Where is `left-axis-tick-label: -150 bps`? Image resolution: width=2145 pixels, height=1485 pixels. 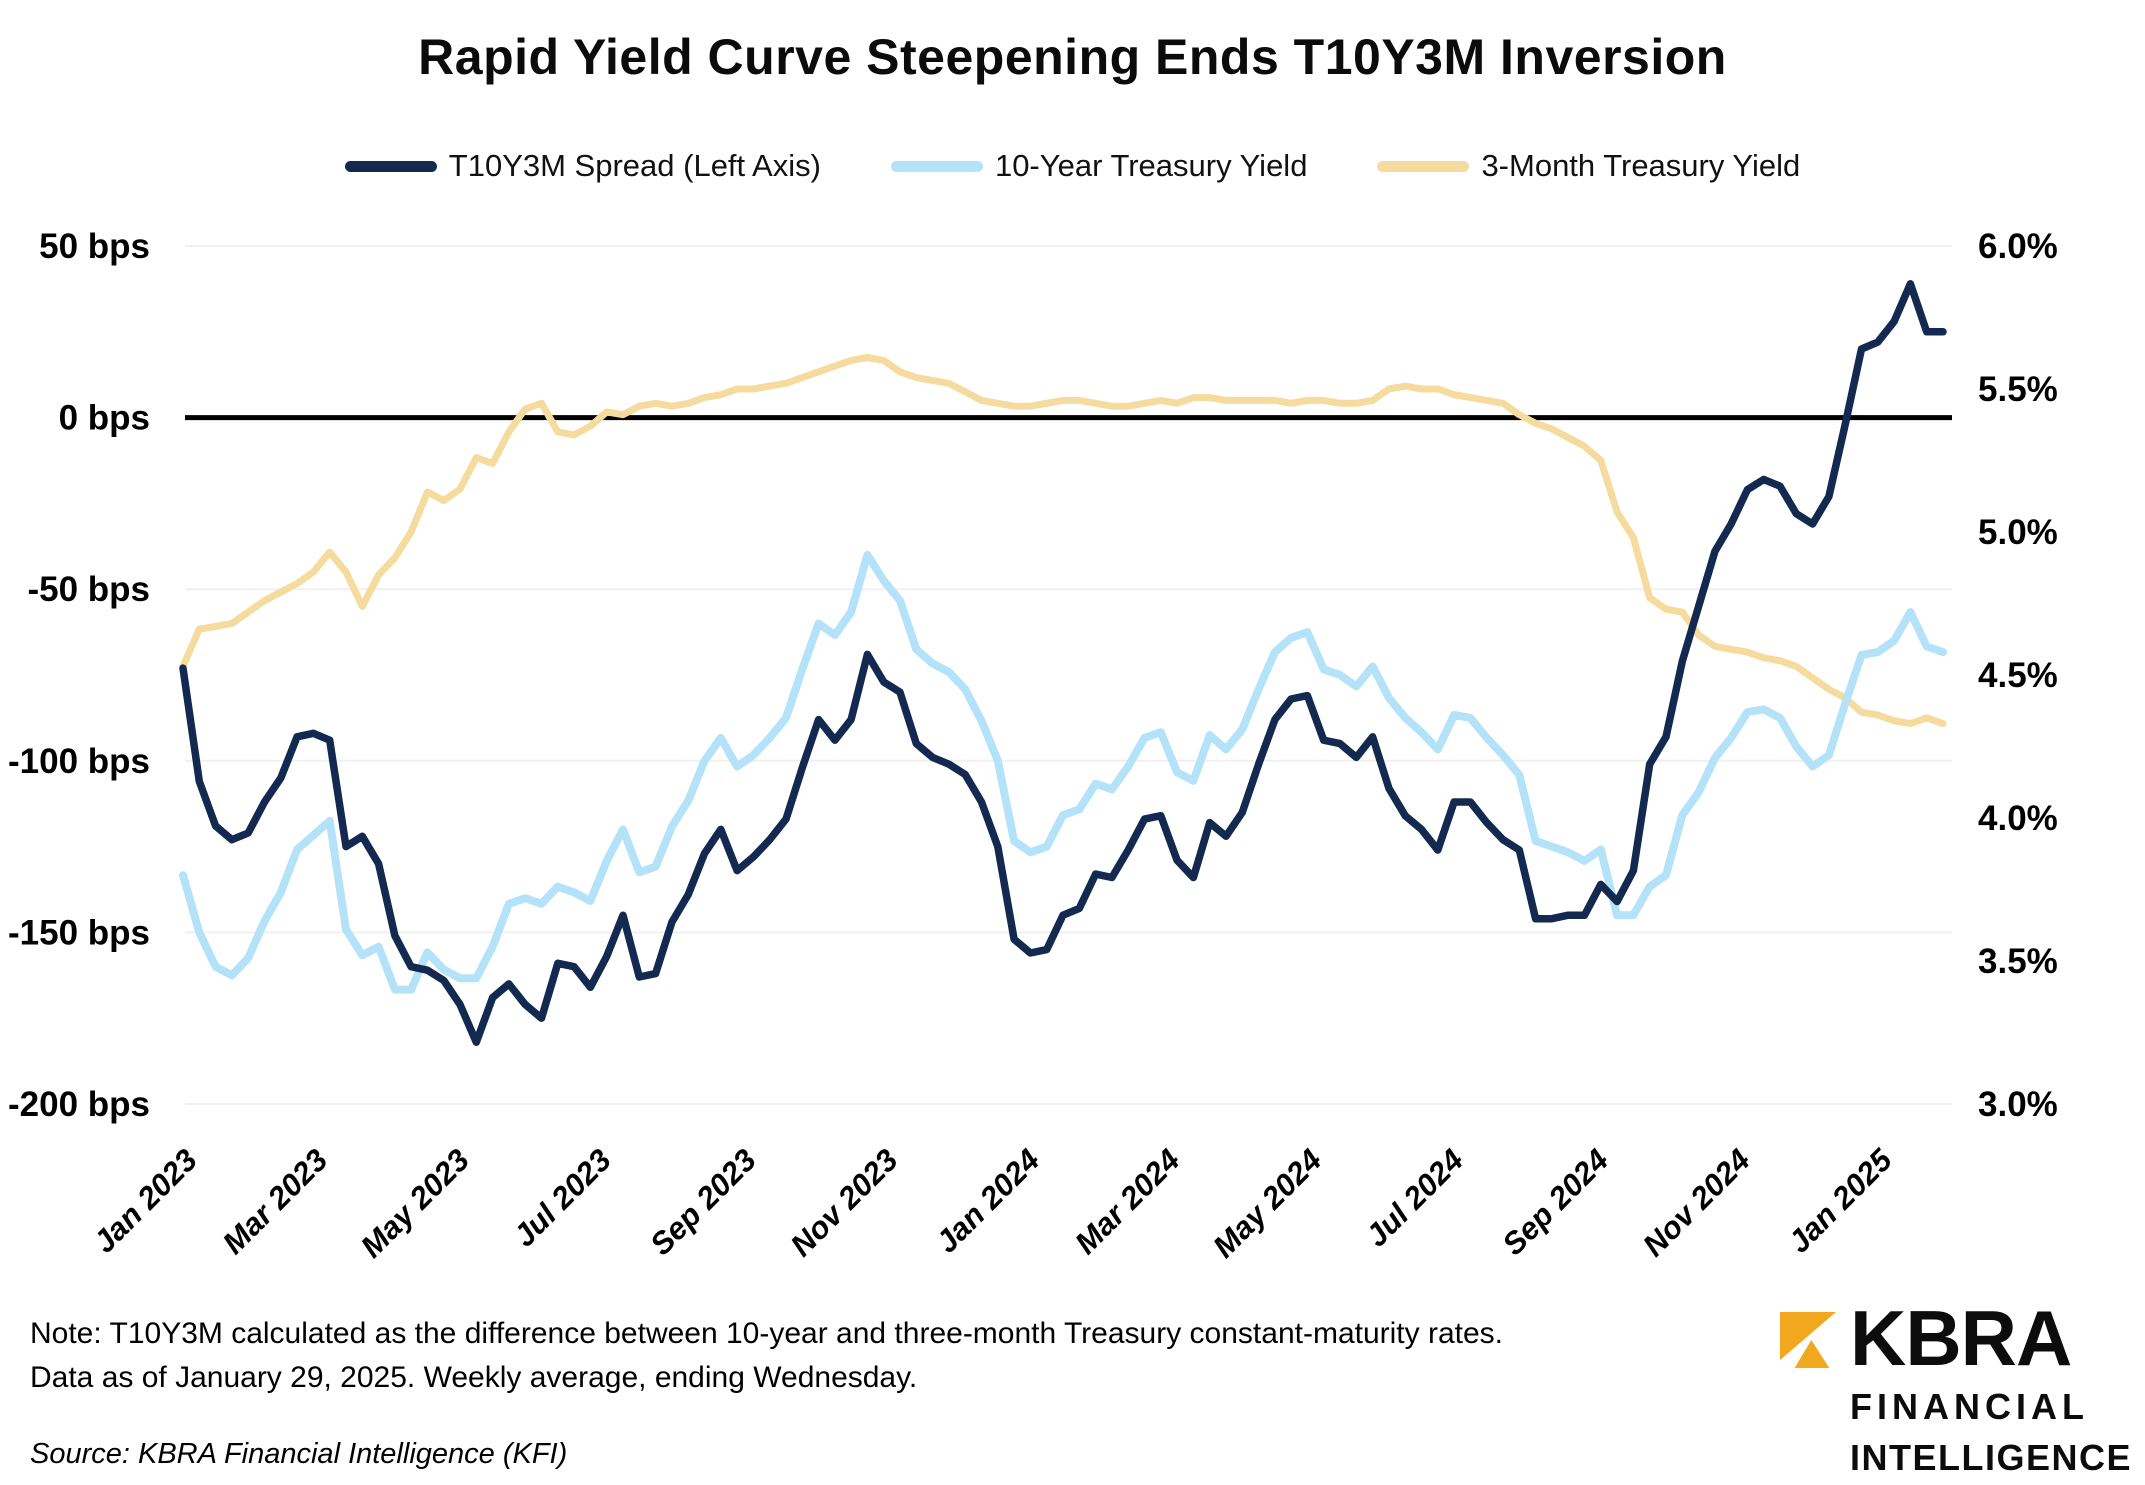 left-axis-tick-label: -150 bps is located at coordinates (79, 932).